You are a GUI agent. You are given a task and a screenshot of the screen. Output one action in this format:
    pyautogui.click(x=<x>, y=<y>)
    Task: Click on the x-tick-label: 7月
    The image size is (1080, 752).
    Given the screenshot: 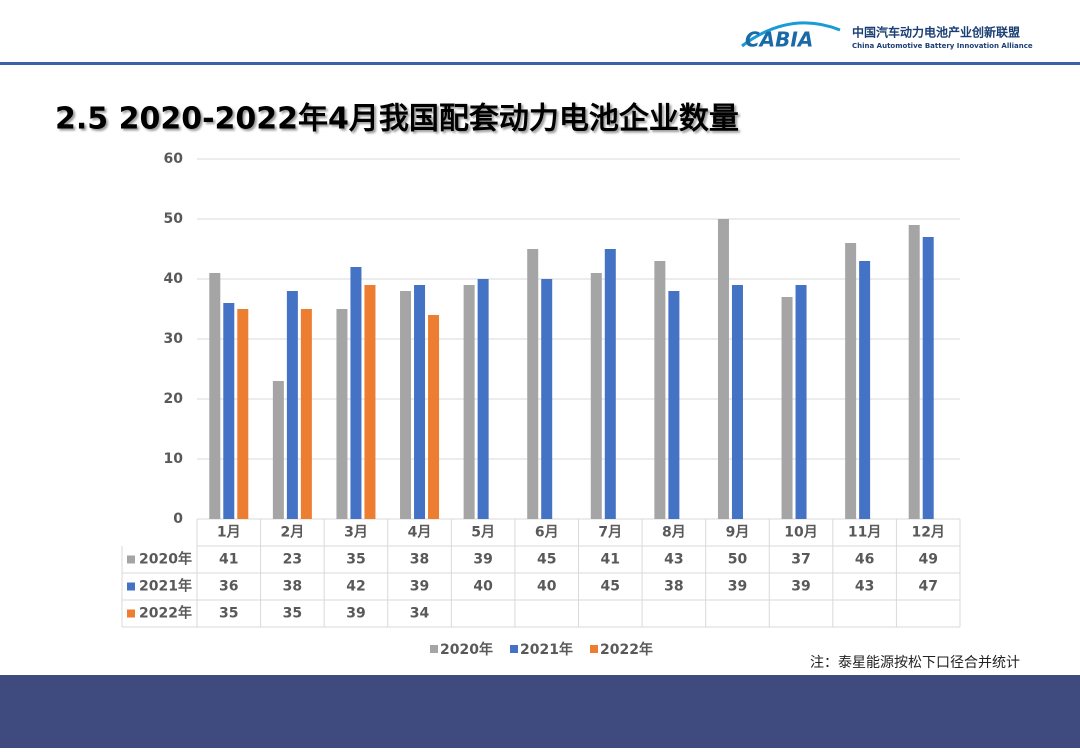 What is the action you would take?
    pyautogui.click(x=610, y=533)
    